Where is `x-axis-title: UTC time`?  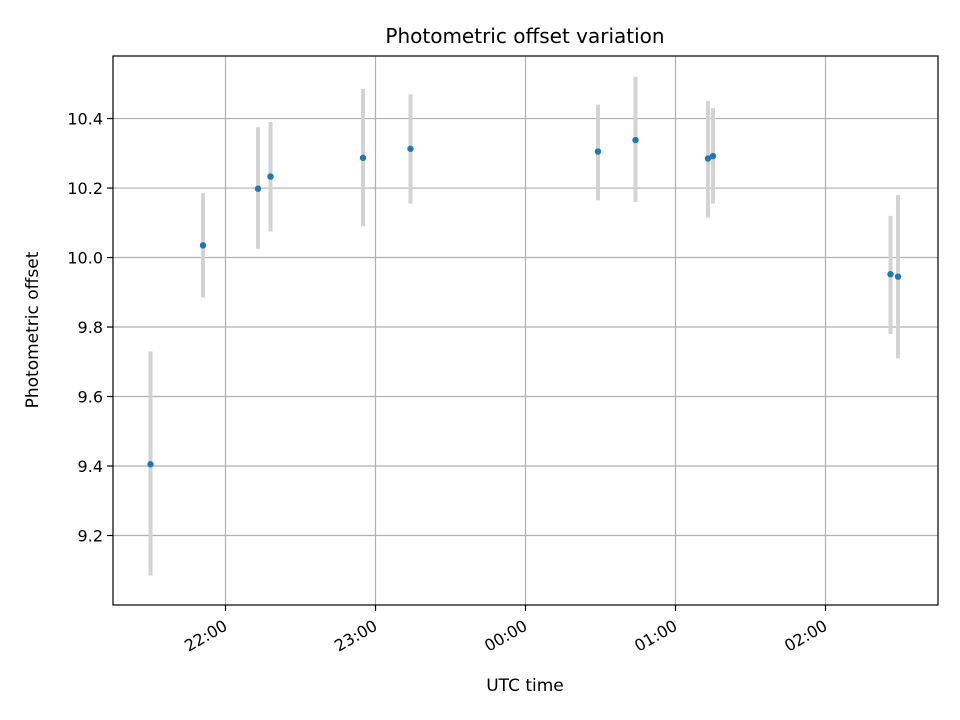
x-axis-title: UTC time is located at coordinates (525, 686).